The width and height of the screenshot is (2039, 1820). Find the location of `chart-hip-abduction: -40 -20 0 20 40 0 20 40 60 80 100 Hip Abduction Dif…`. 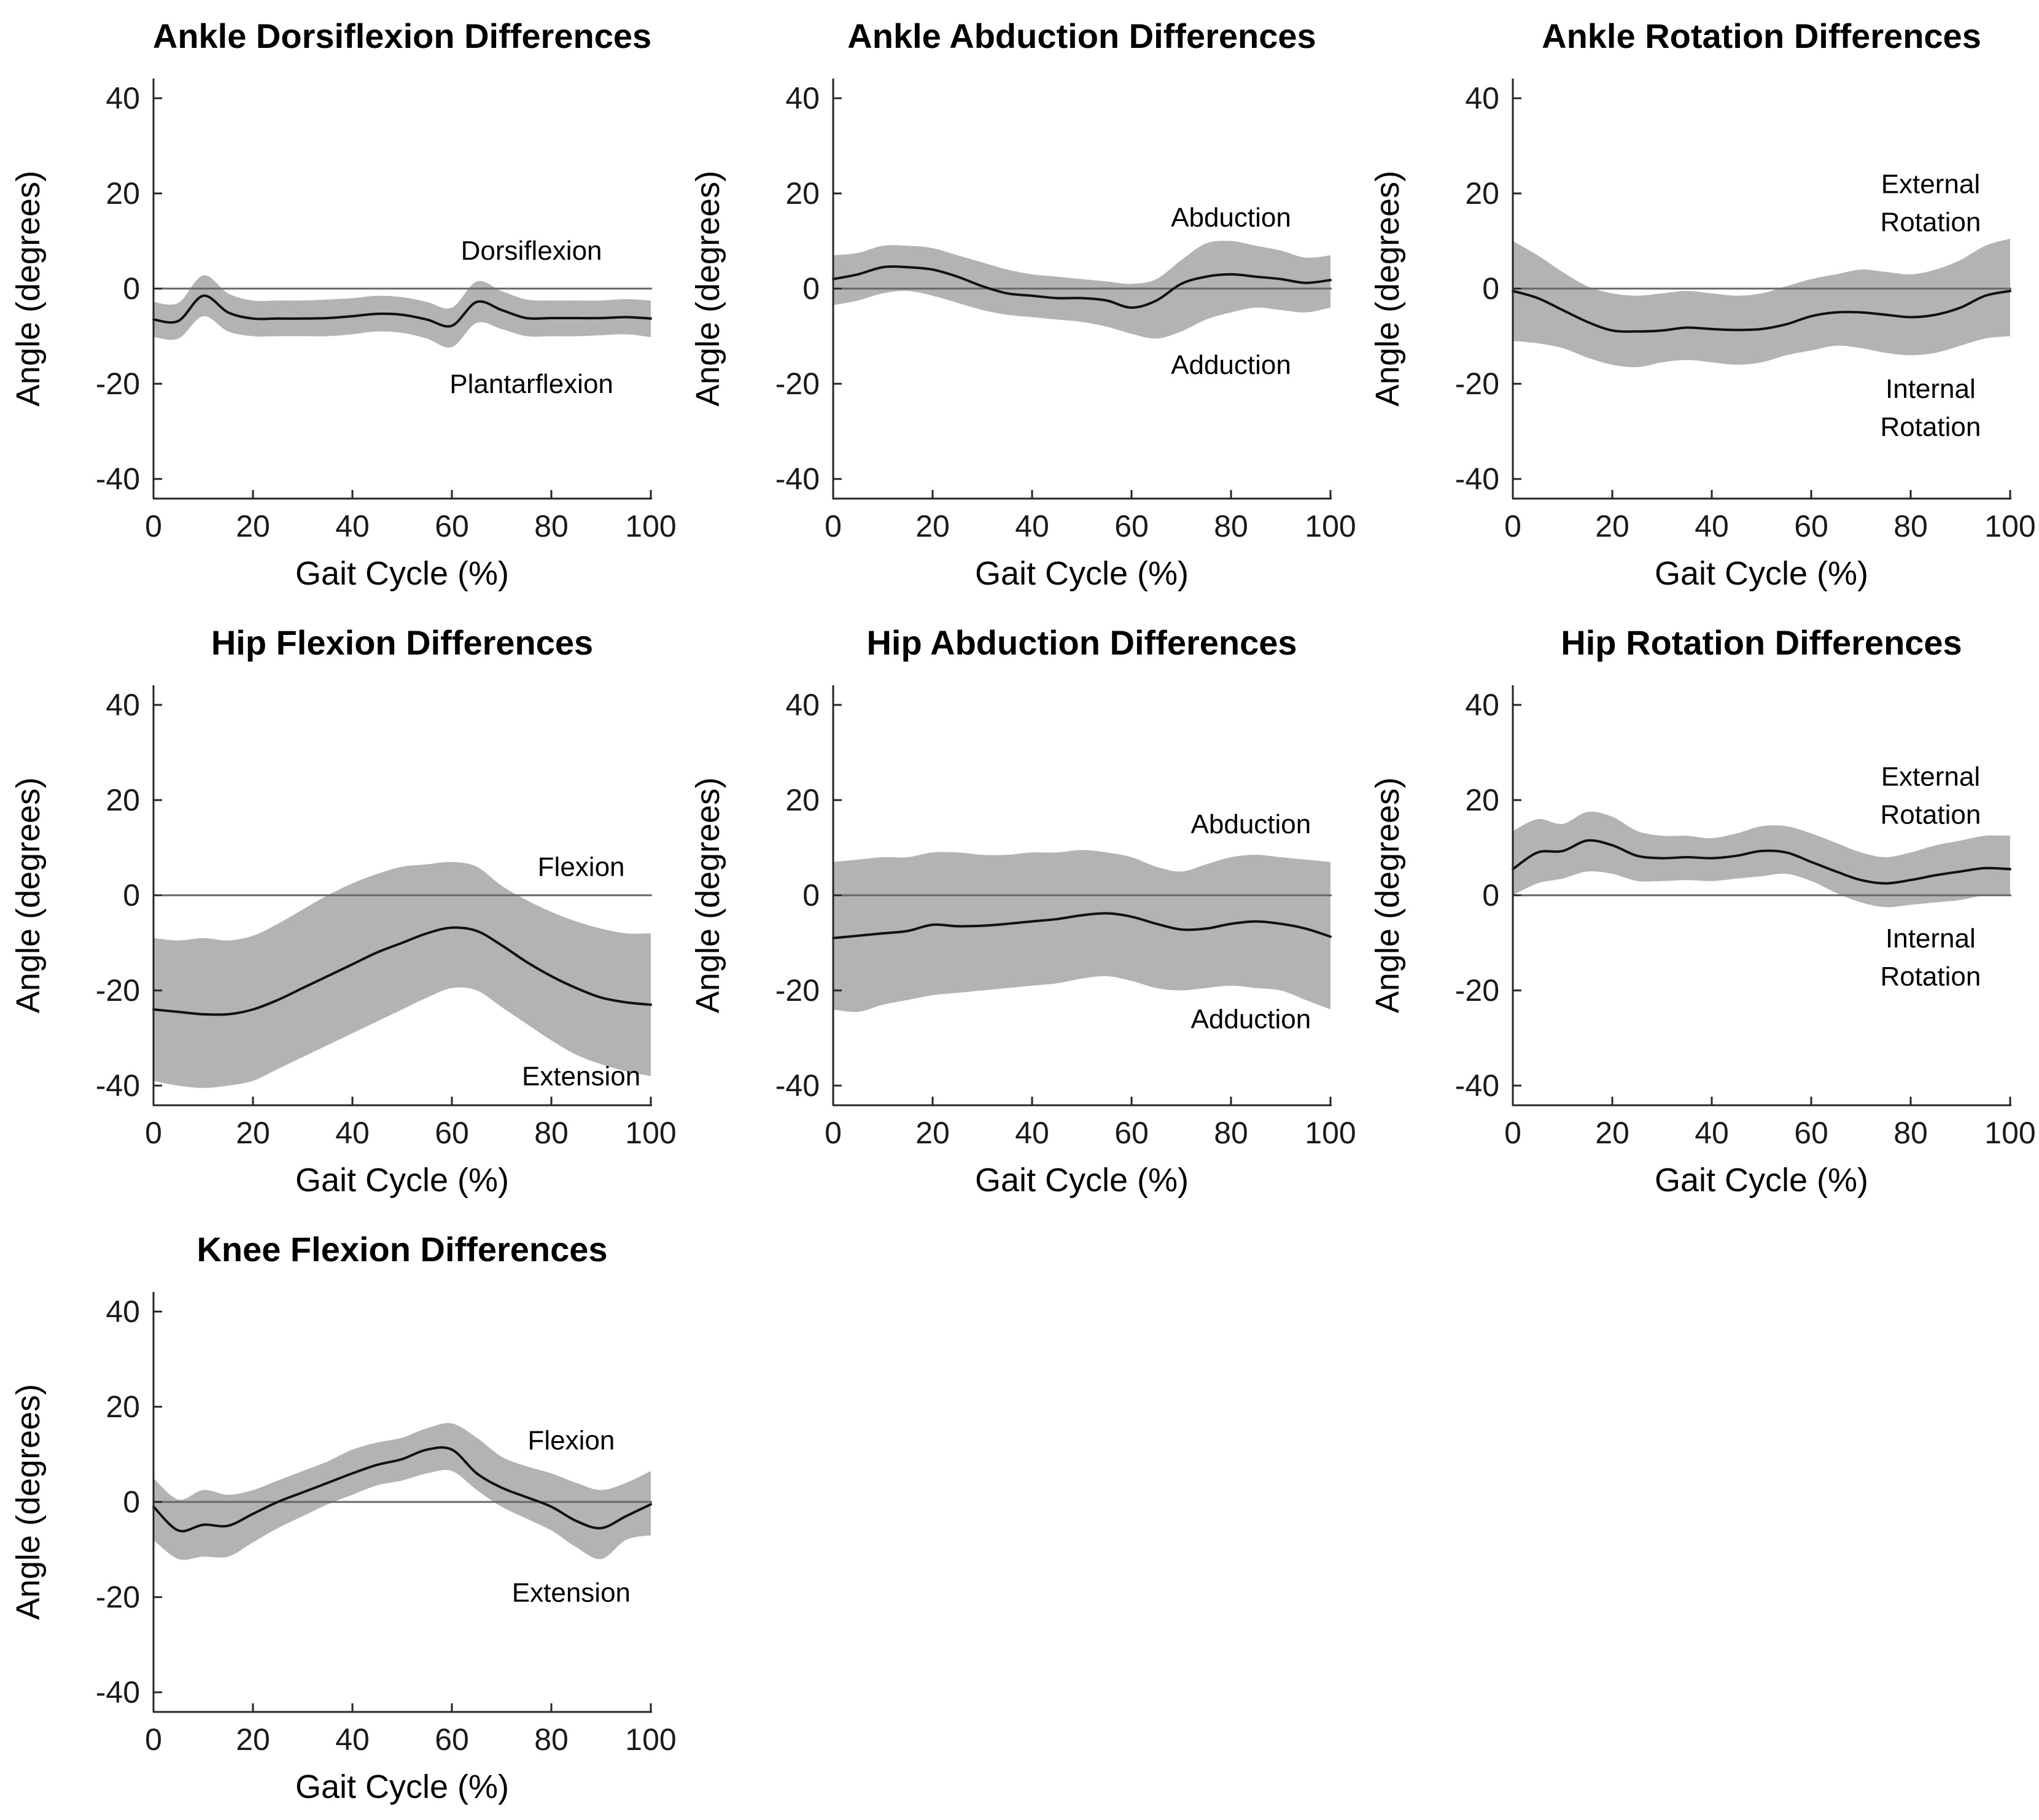

chart-hip-abduction: -40 -20 0 20 40 0 20 40 60 80 100 Hip Abduction Dif… is located at coordinates (1022, 911).